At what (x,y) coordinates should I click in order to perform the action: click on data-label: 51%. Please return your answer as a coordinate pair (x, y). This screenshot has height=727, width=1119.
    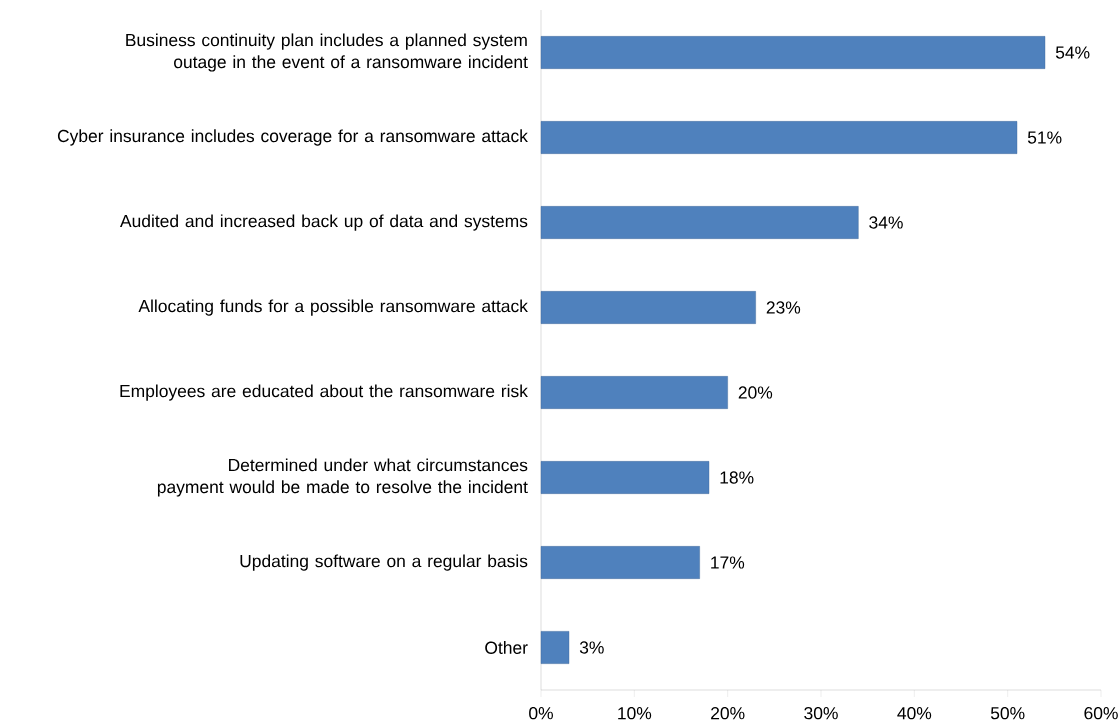
    Looking at the image, I should click on (1044, 137).